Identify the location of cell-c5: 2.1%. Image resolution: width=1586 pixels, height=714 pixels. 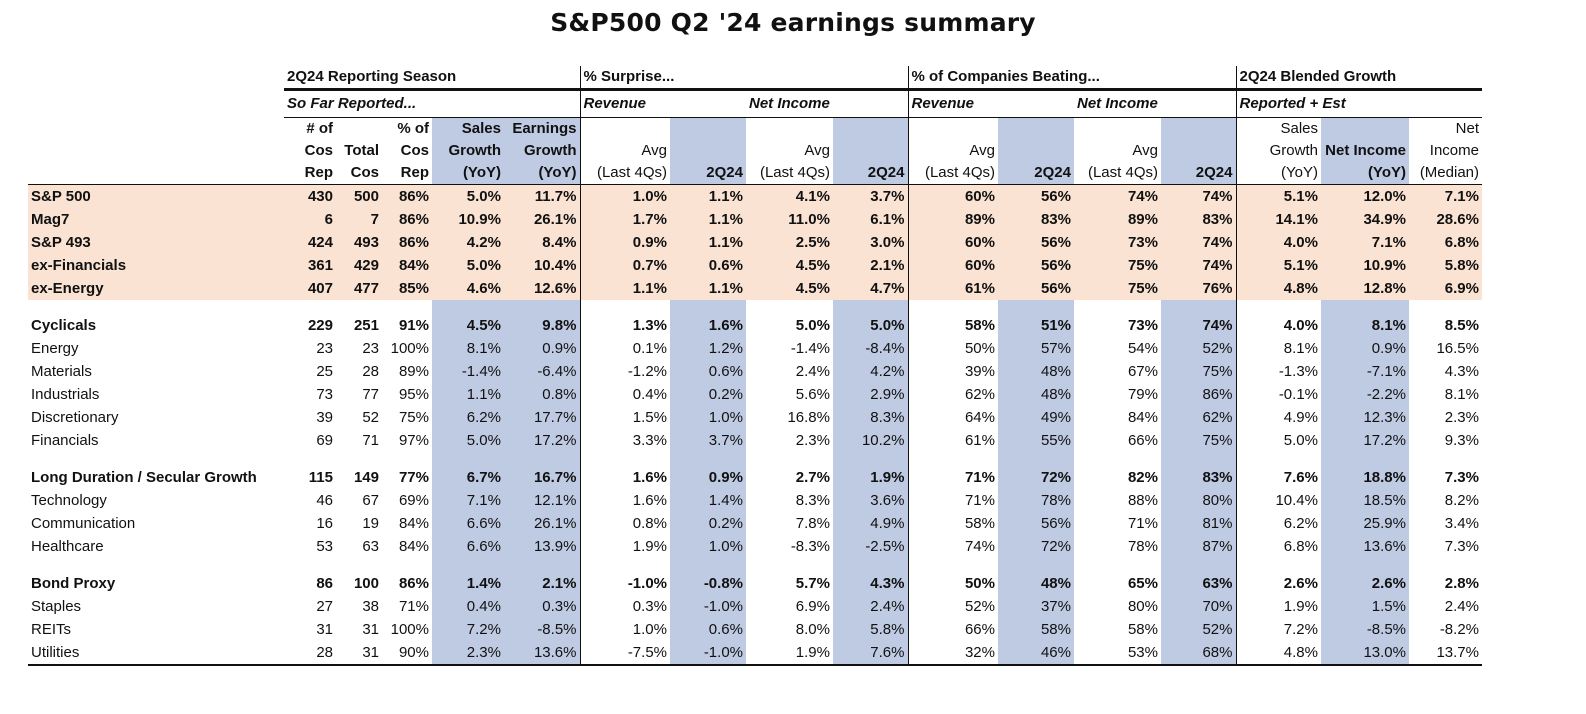
(542, 583).